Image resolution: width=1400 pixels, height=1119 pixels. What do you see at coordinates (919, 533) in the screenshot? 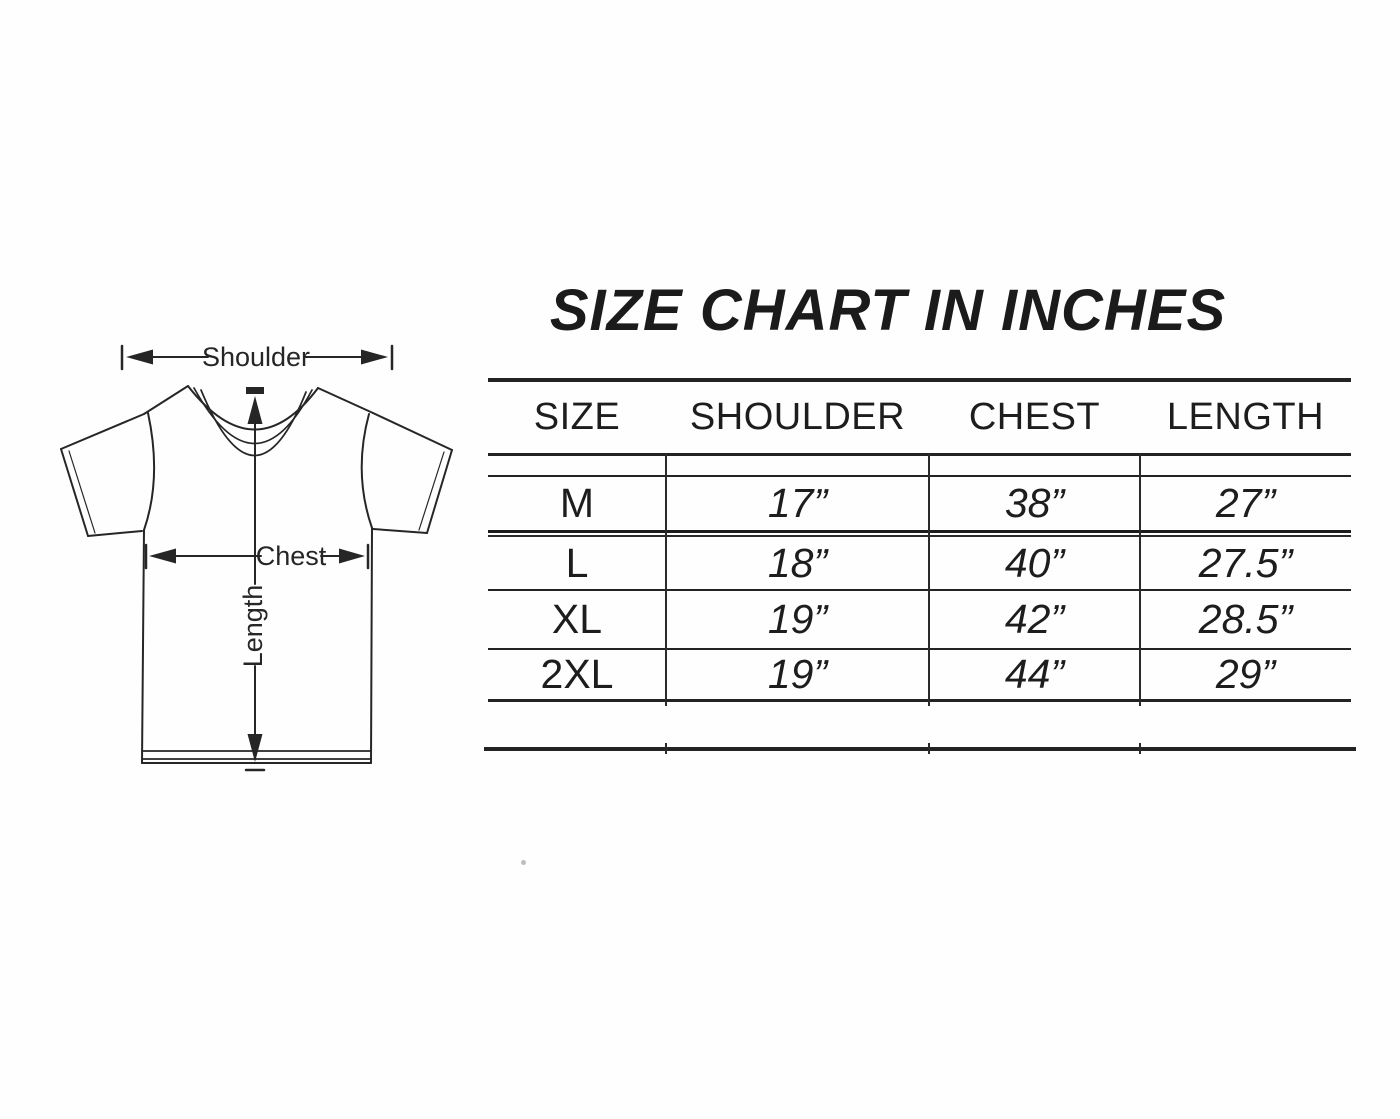
I see `row-m-bottom-double-rule` at bounding box center [919, 533].